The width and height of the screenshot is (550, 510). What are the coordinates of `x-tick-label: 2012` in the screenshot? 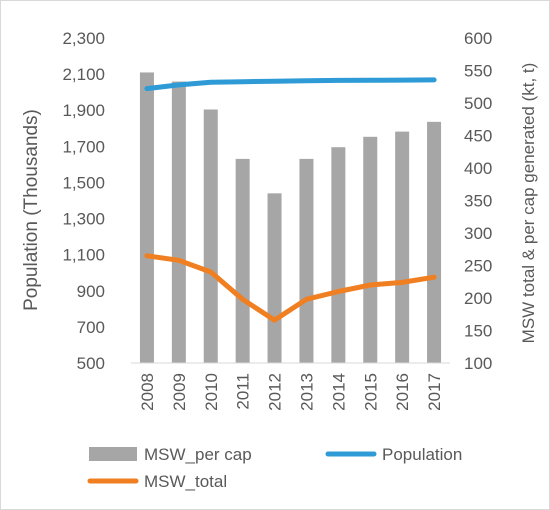 It's located at (275, 392).